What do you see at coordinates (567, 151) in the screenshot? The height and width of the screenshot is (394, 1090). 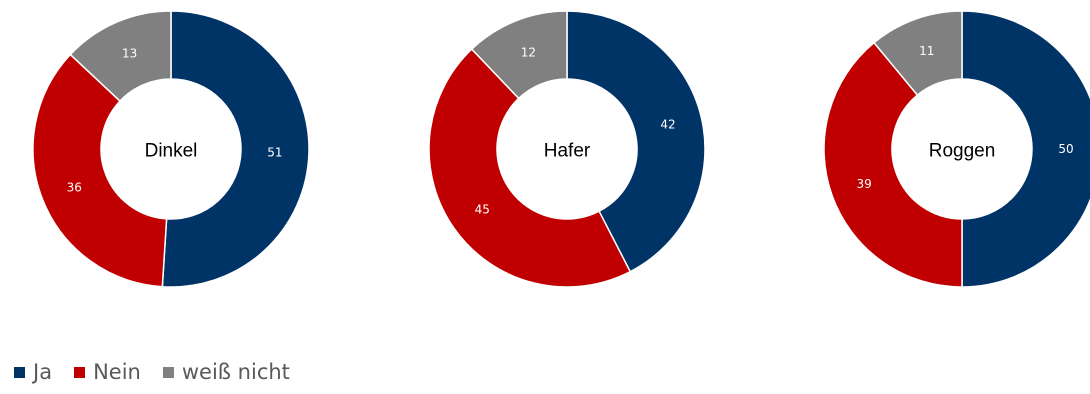 I see `donut-center-label-hafer: Hafer` at bounding box center [567, 151].